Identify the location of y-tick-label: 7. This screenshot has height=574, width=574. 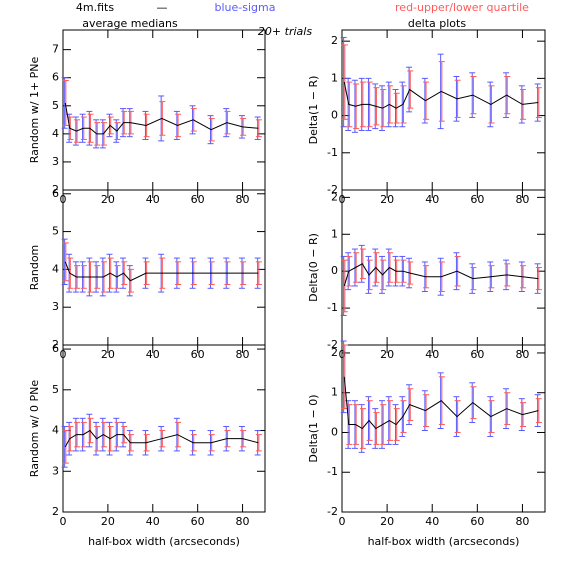
(55, 49).